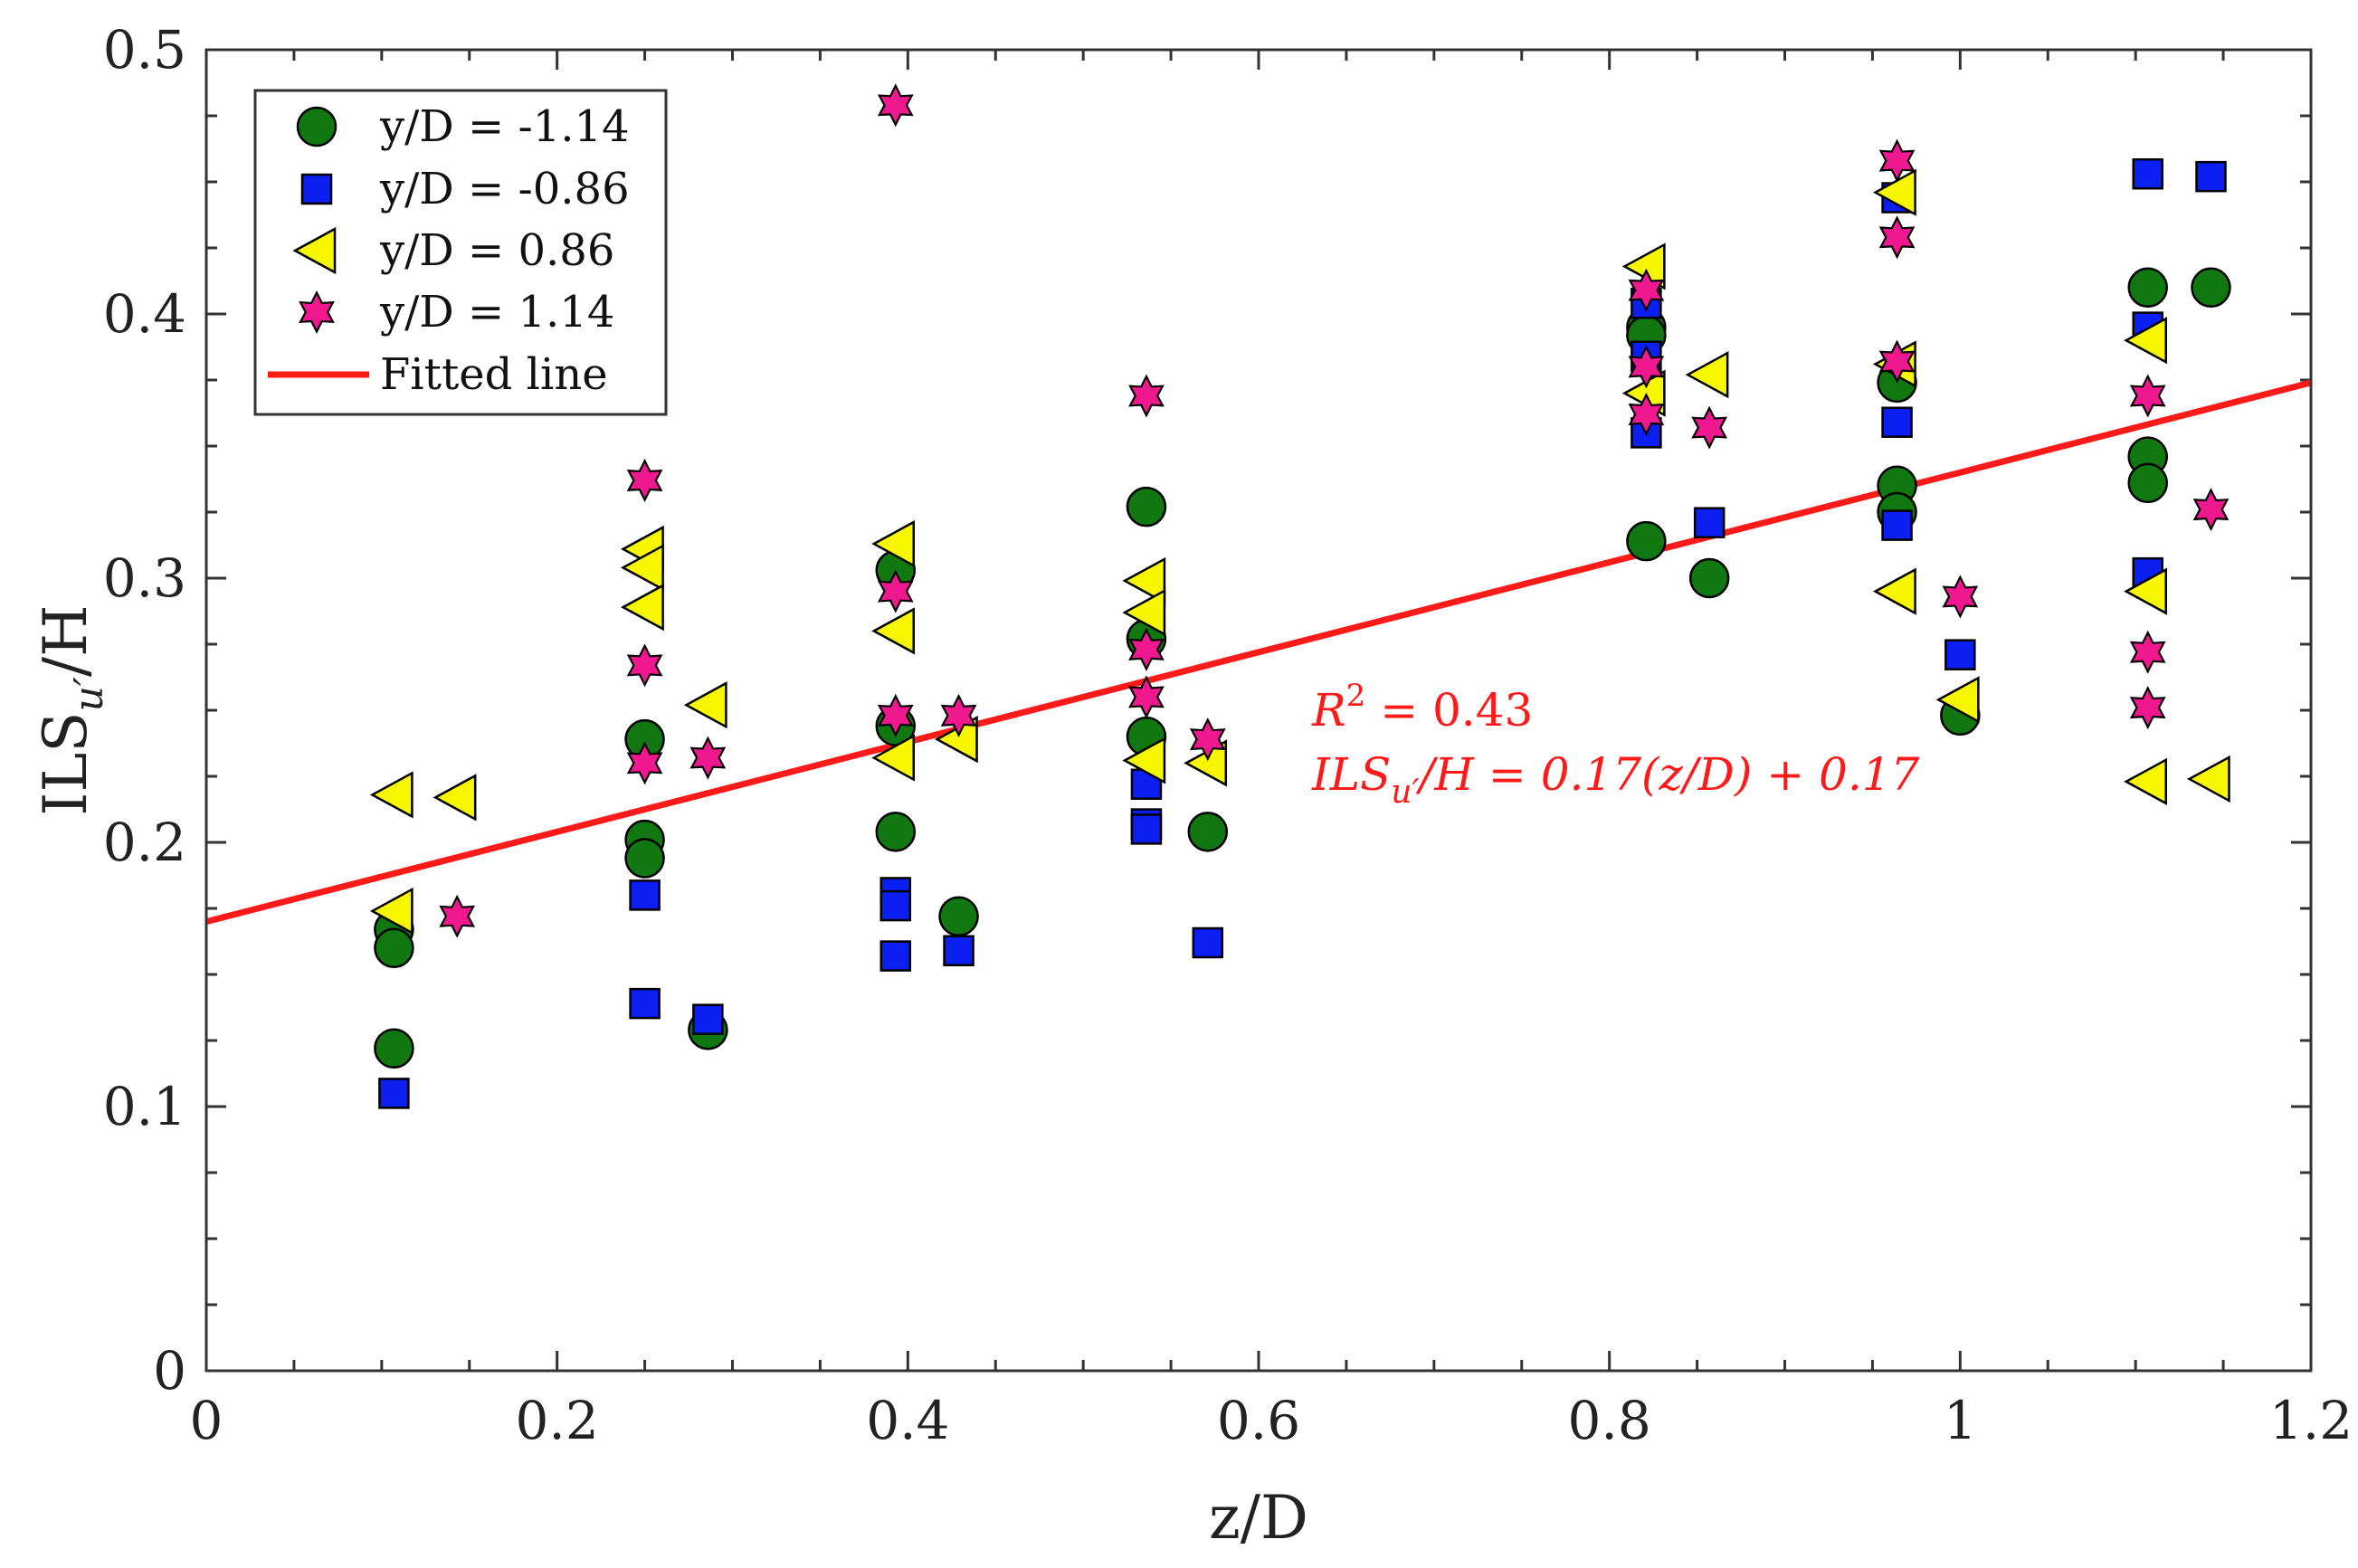 The image size is (2358, 1568). I want to click on r-squared-annotation: R2 = 0.43, so click(1422, 707).